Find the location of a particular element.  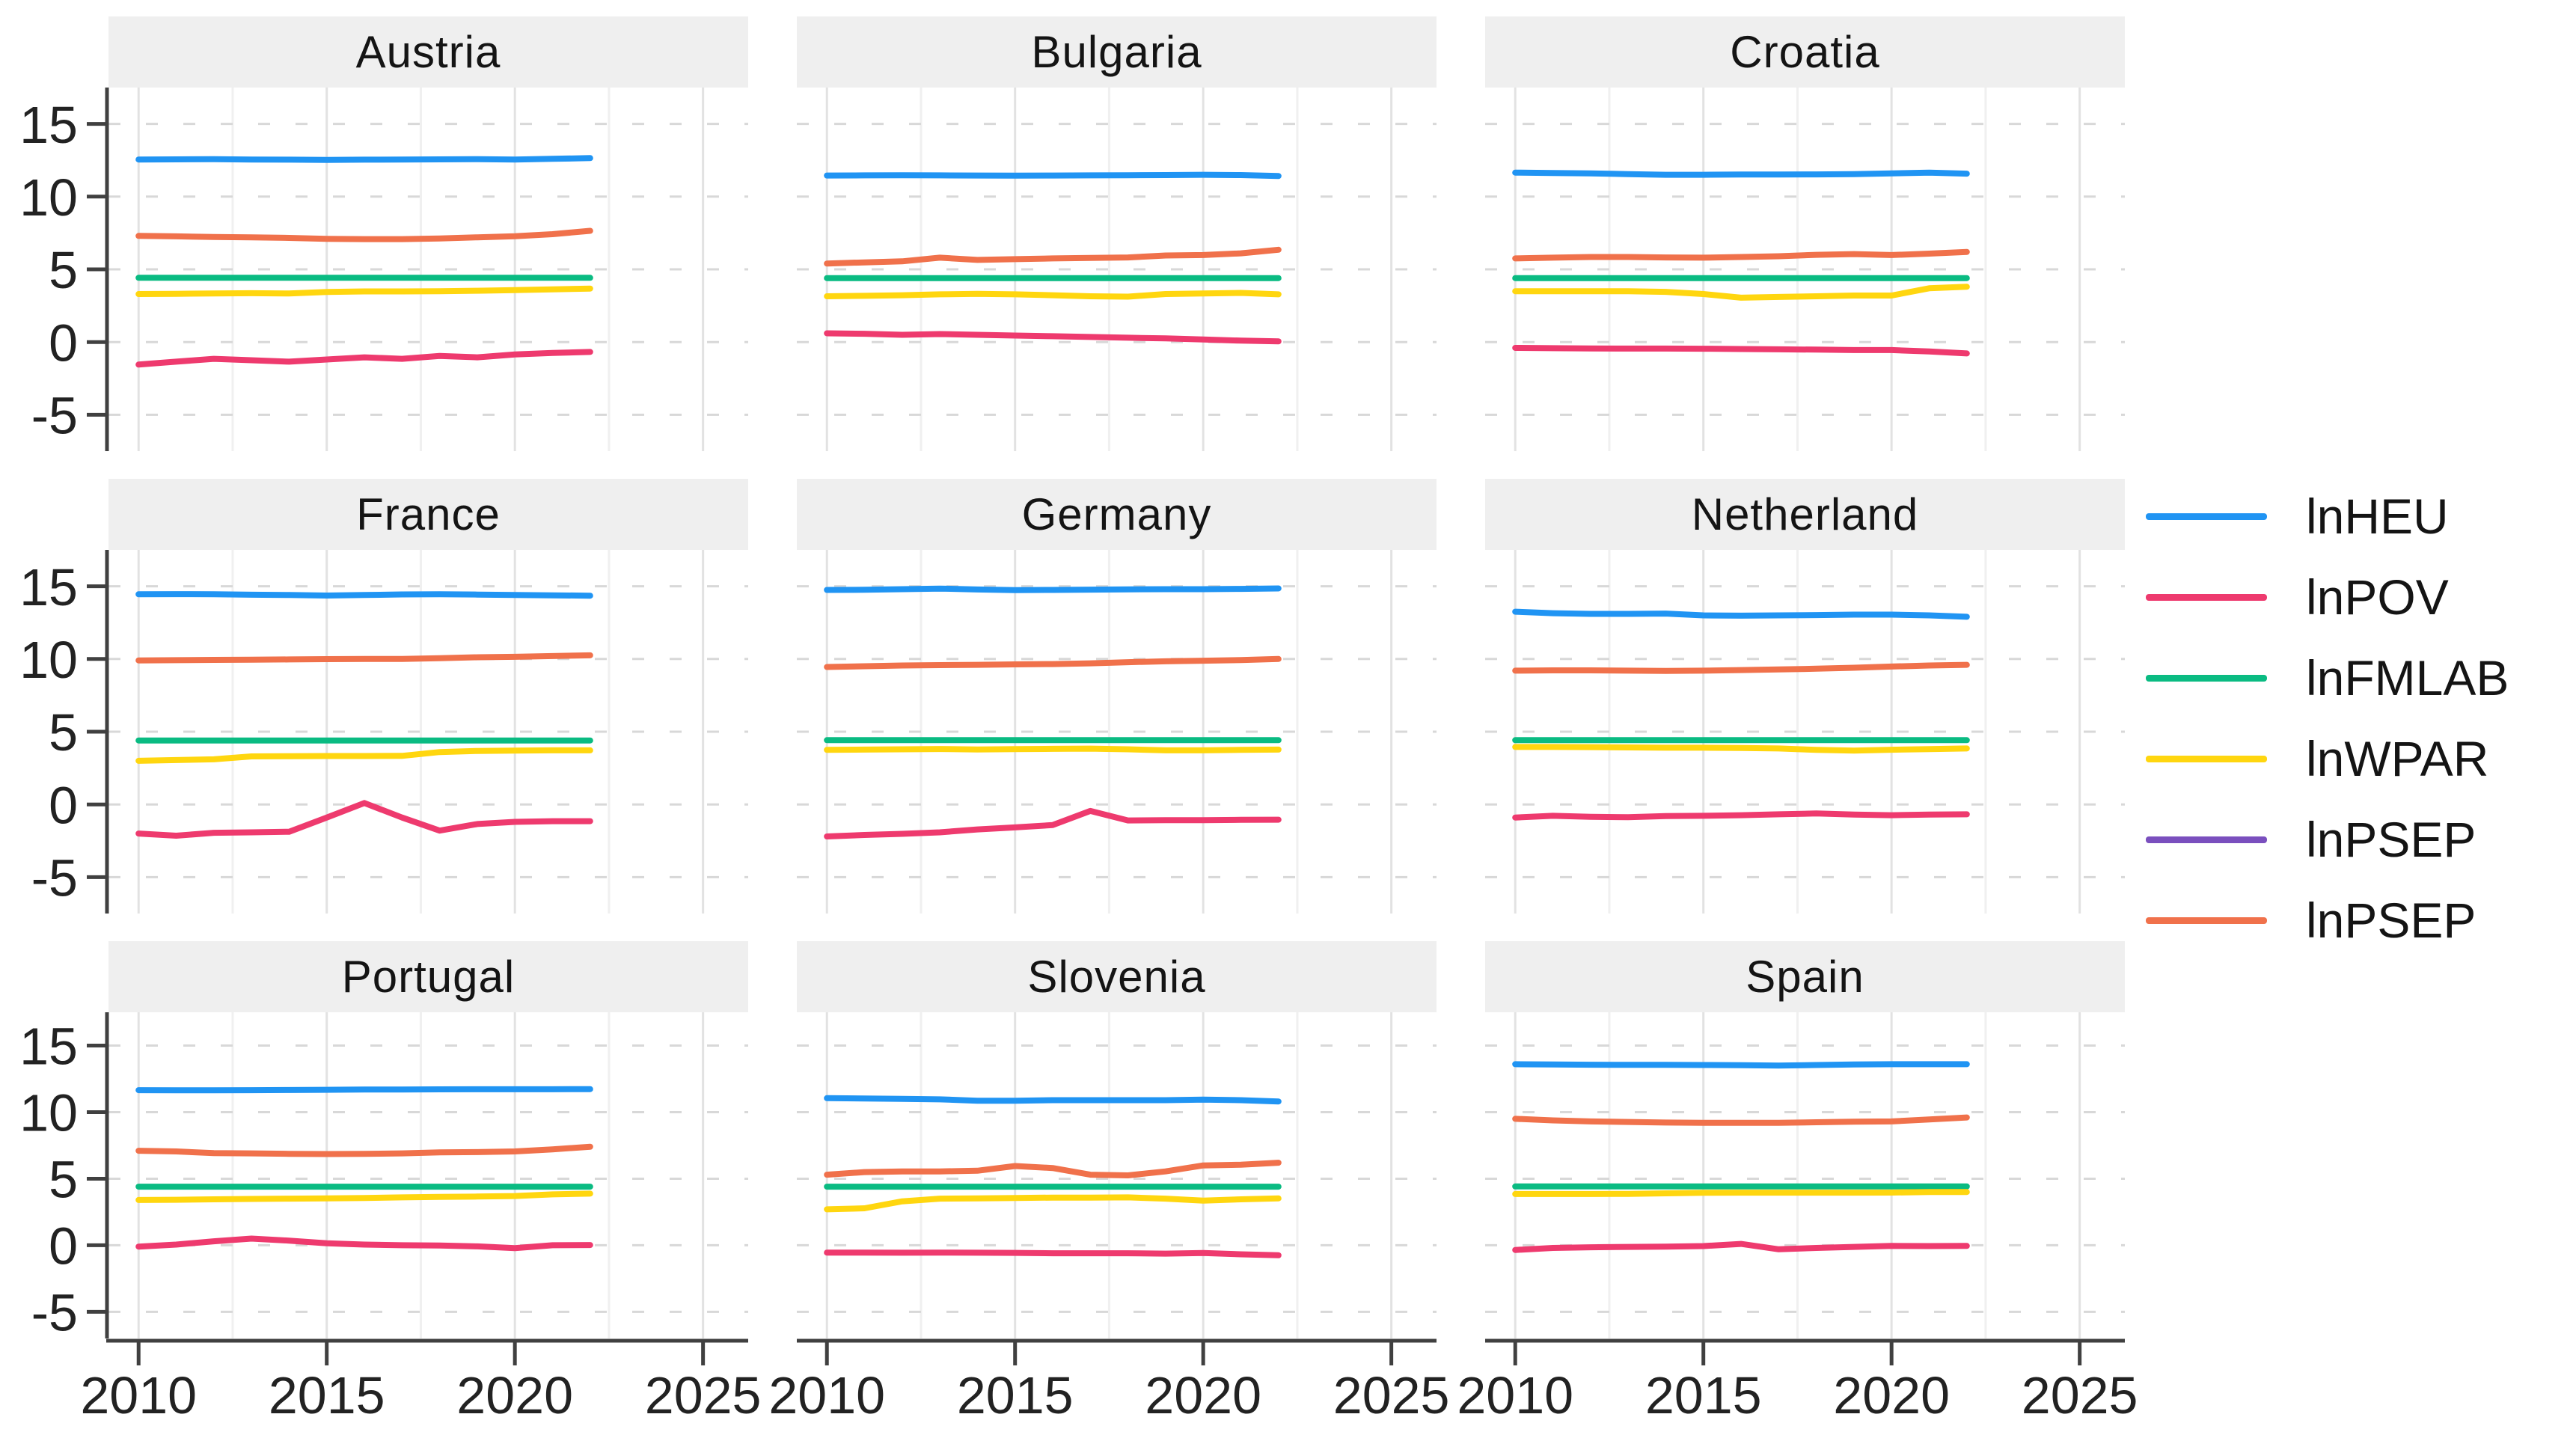

line-lnpsep-spain is located at coordinates (1741, 1120).